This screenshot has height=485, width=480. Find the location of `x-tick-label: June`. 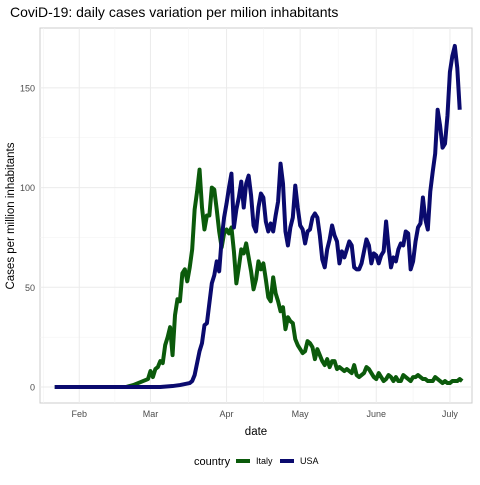

x-tick-label: June is located at coordinates (377, 414).